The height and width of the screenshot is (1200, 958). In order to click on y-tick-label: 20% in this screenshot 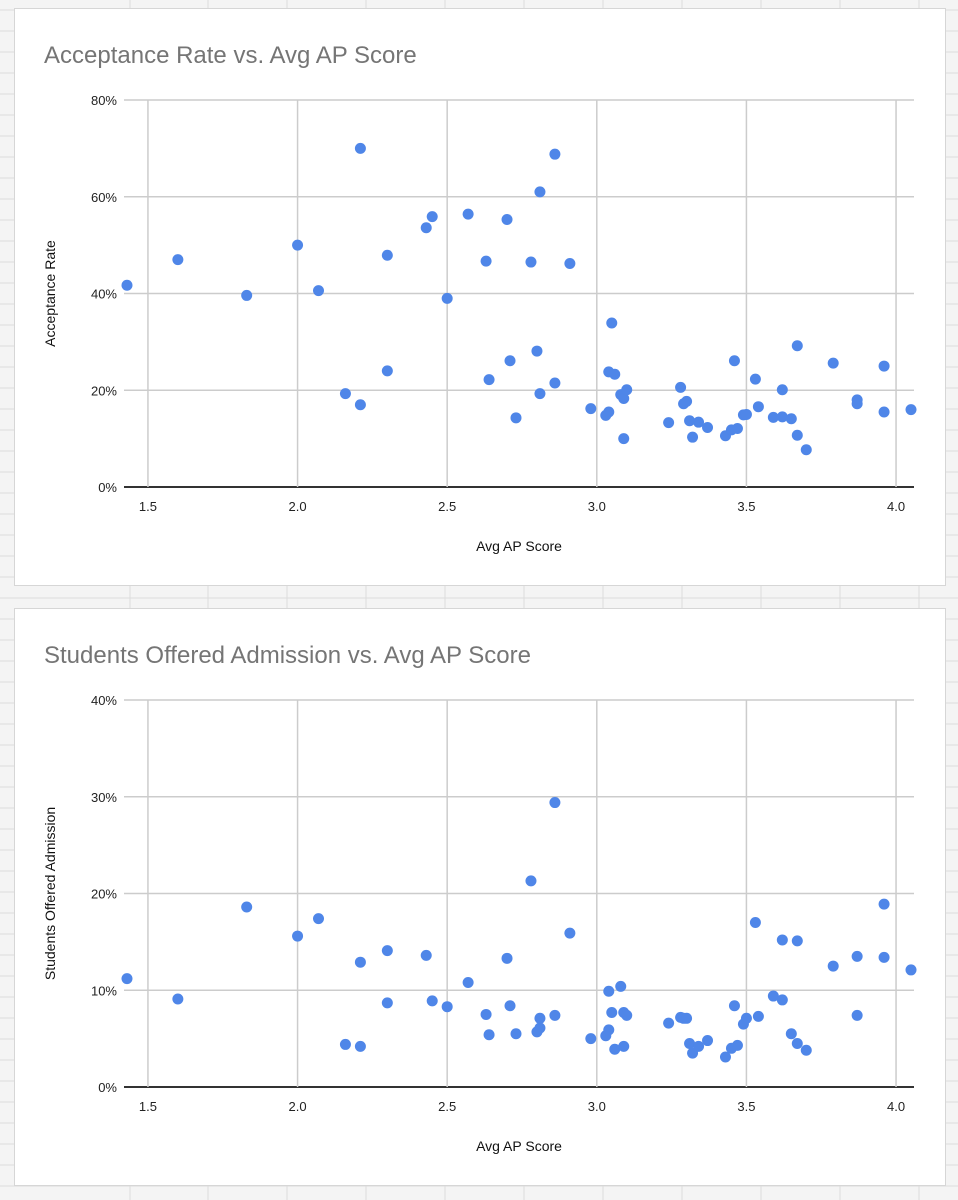, I will do `click(104, 894)`.